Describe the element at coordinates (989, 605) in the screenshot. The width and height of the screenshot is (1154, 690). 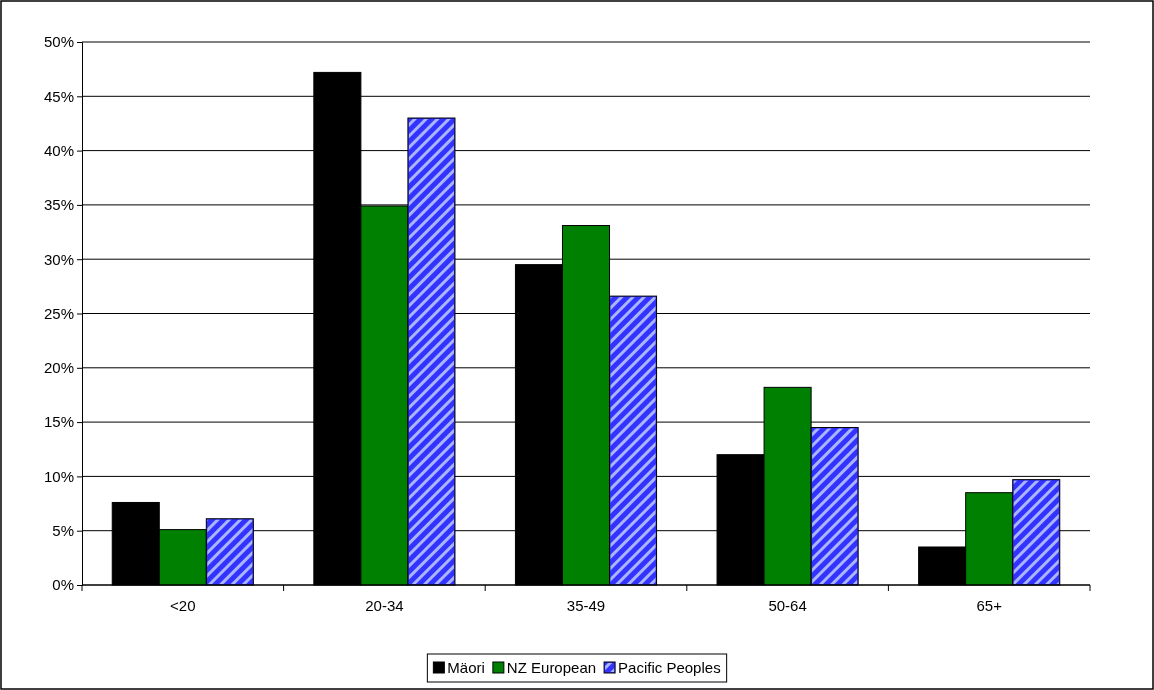
I see `x-tick-label: 65+` at that location.